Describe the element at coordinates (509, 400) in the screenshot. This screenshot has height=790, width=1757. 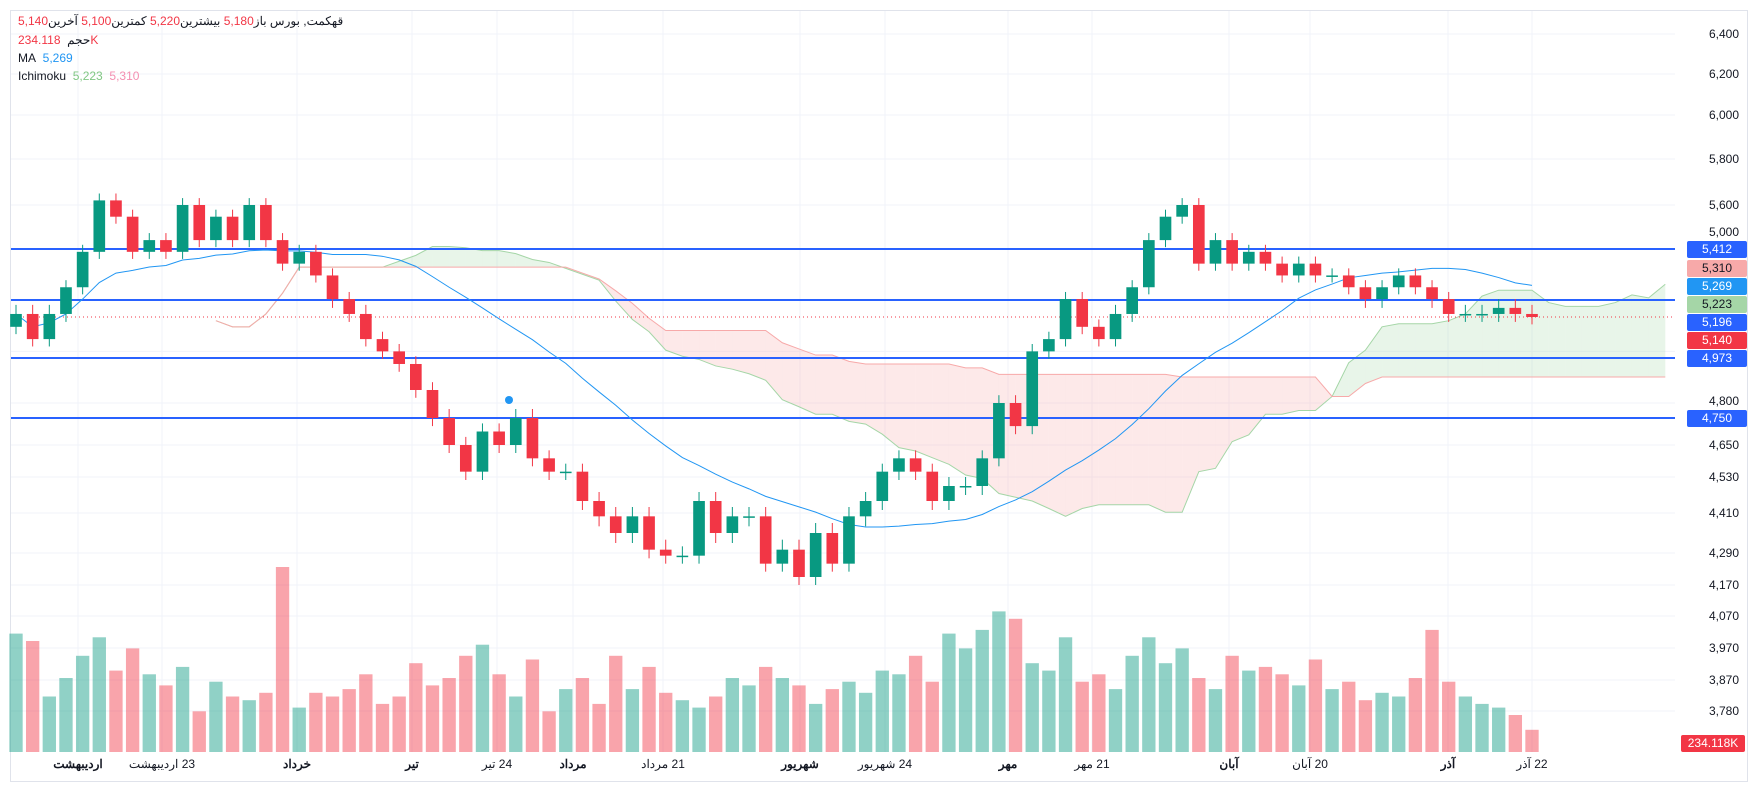
I see `event-marker-icon` at that location.